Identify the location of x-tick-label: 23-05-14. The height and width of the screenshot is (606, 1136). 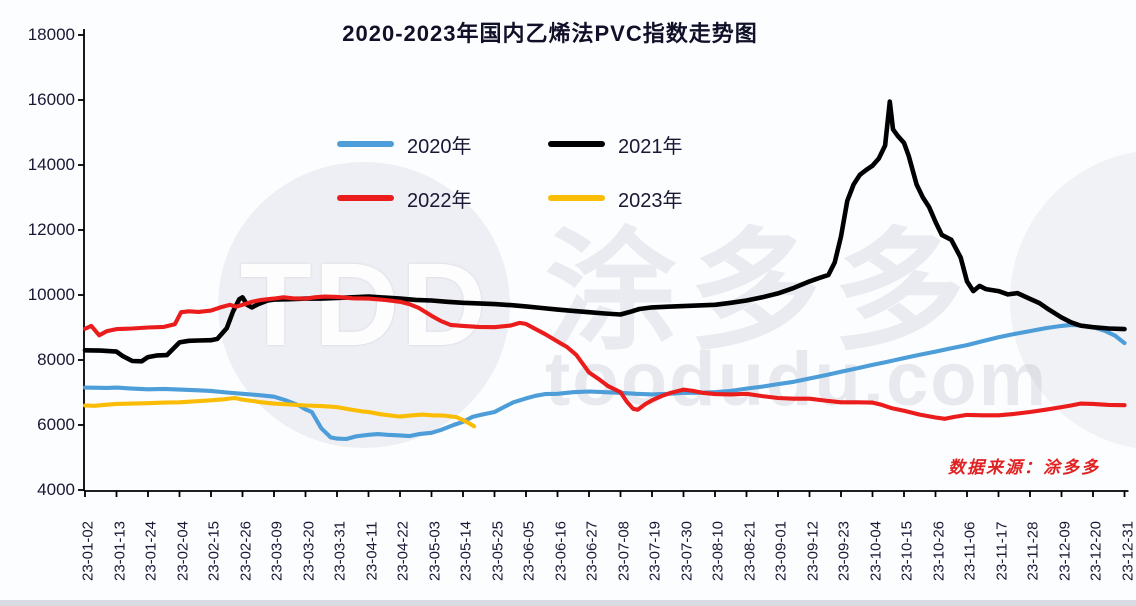
(466, 551).